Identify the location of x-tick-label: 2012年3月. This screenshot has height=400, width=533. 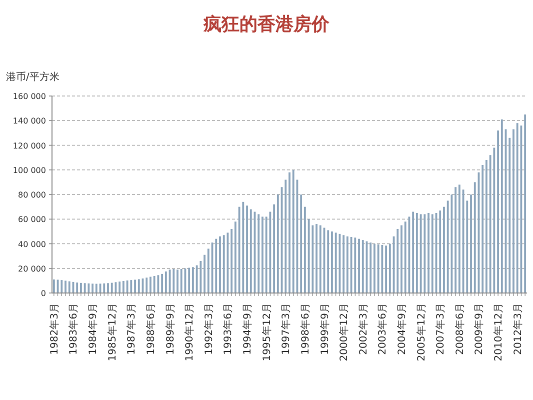
(518, 329).